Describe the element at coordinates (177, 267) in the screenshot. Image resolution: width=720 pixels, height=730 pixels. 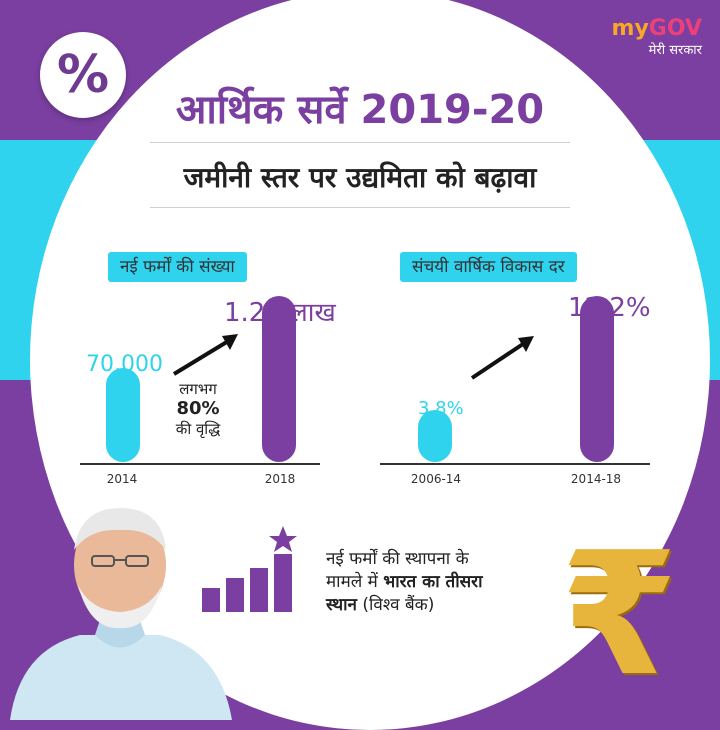
I see `chart1-title: नई फर्मों की संख्या` at that location.